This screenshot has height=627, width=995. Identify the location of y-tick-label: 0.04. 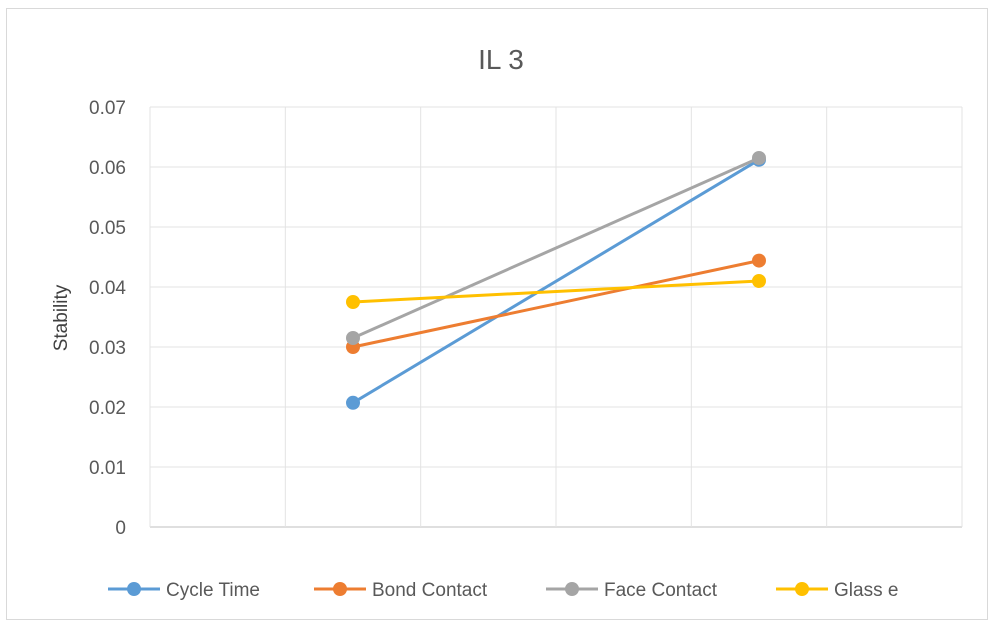
(107, 288).